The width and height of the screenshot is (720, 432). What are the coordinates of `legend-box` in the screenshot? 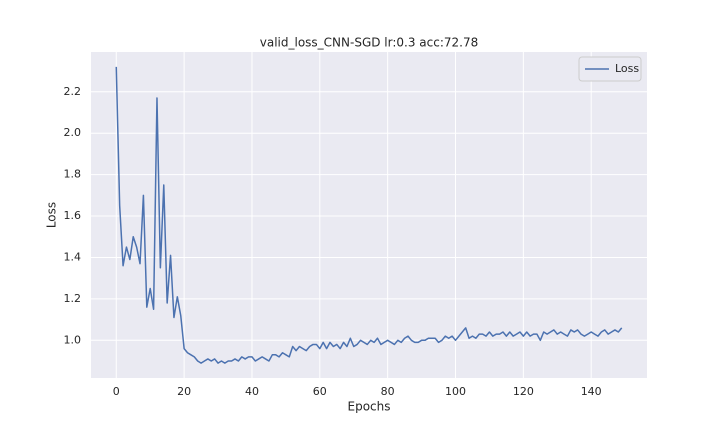 It's located at (610, 69).